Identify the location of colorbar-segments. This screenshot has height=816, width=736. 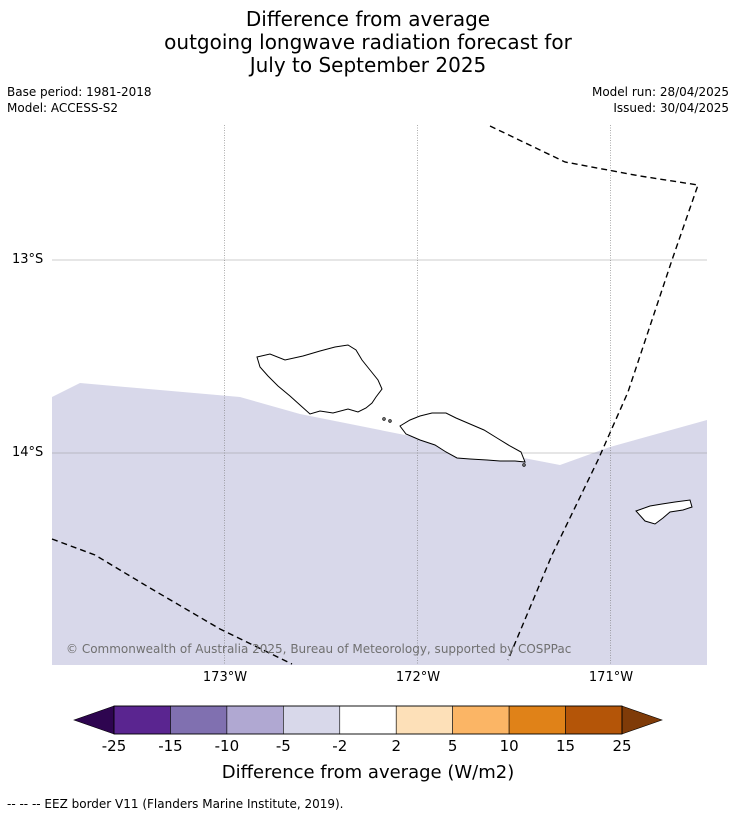
(368, 720).